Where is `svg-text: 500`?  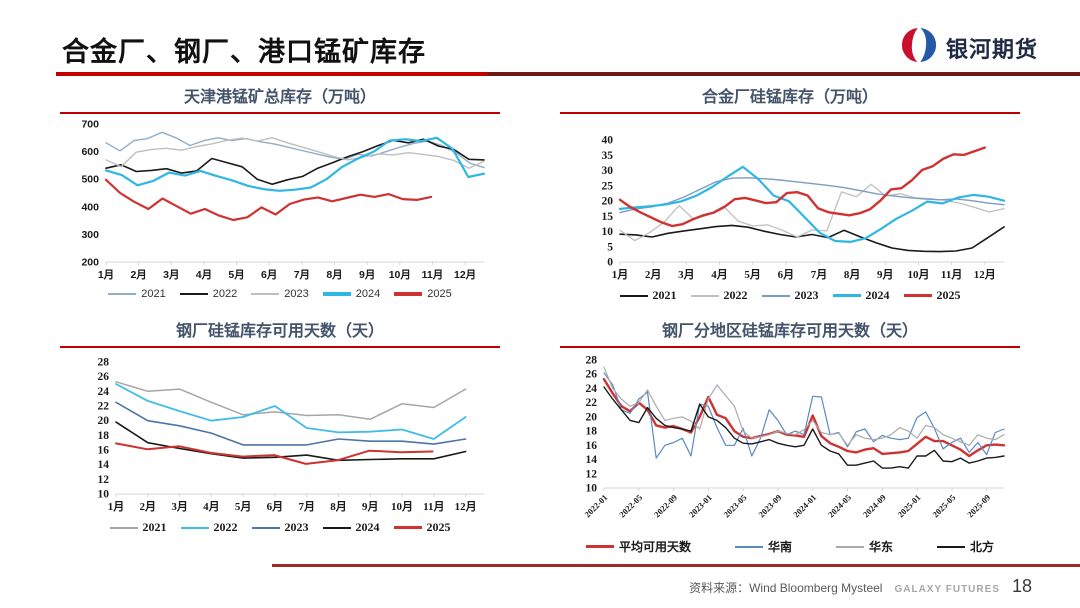
svg-text: 500 is located at coordinates (90, 180).